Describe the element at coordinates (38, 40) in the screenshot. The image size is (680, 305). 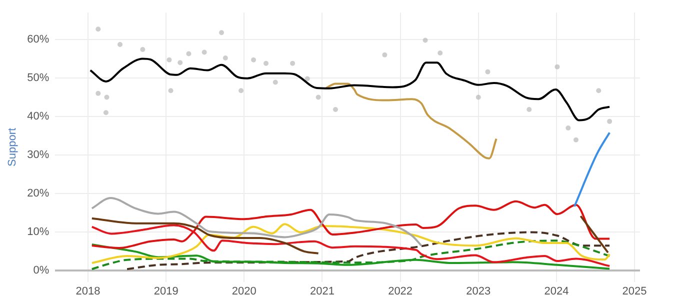
I see `y-tick-label: 60%` at that location.